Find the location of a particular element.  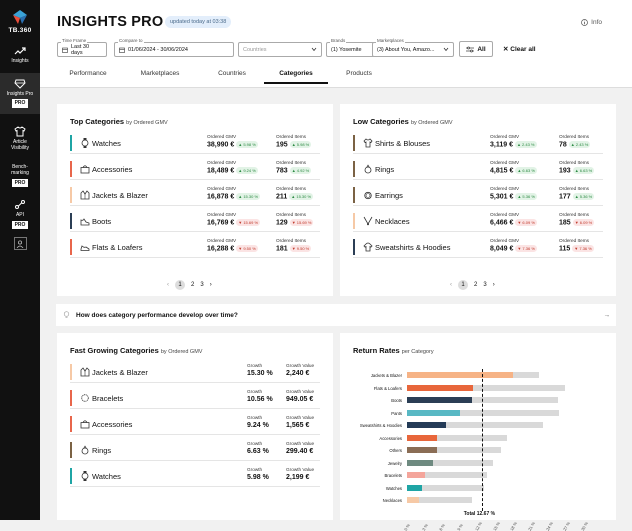

metric-label: Growth is located at coordinates (255, 443).